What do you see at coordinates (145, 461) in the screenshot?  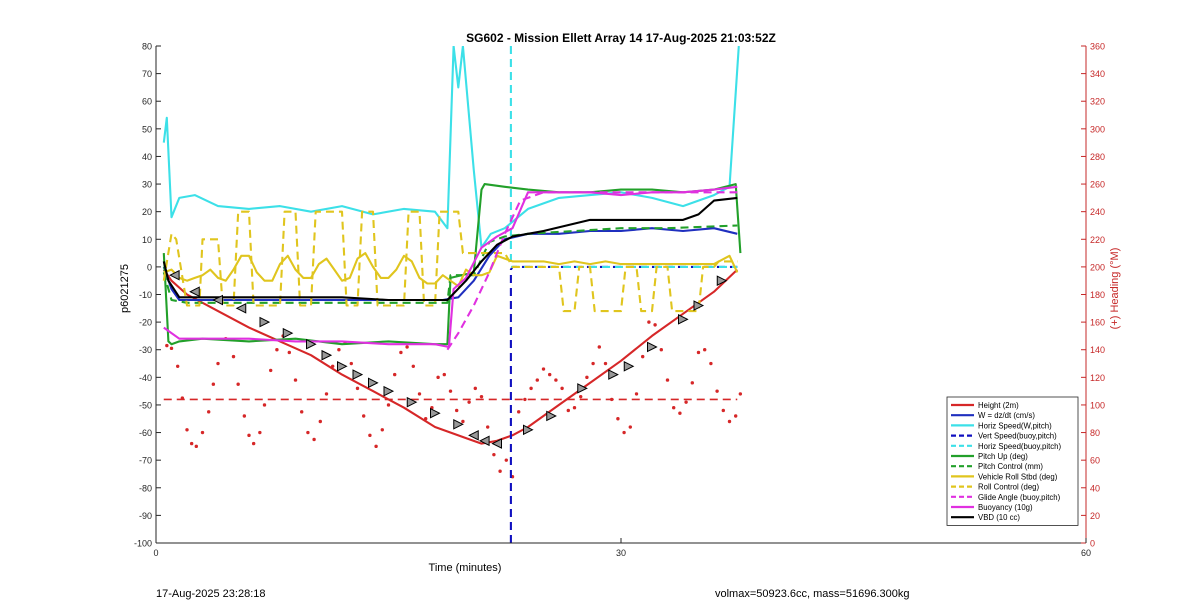 I see `y-tick-label: -70` at bounding box center [145, 461].